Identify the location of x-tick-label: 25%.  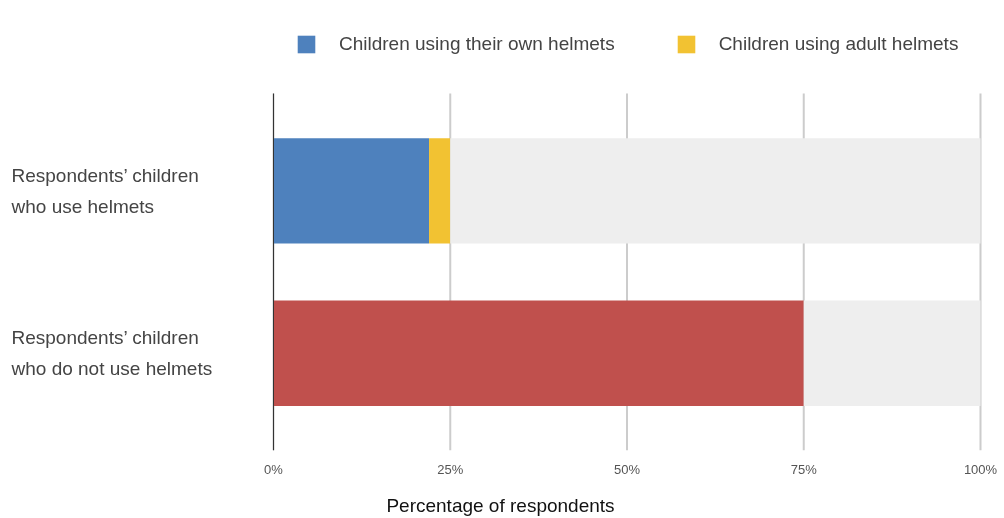
(450, 469).